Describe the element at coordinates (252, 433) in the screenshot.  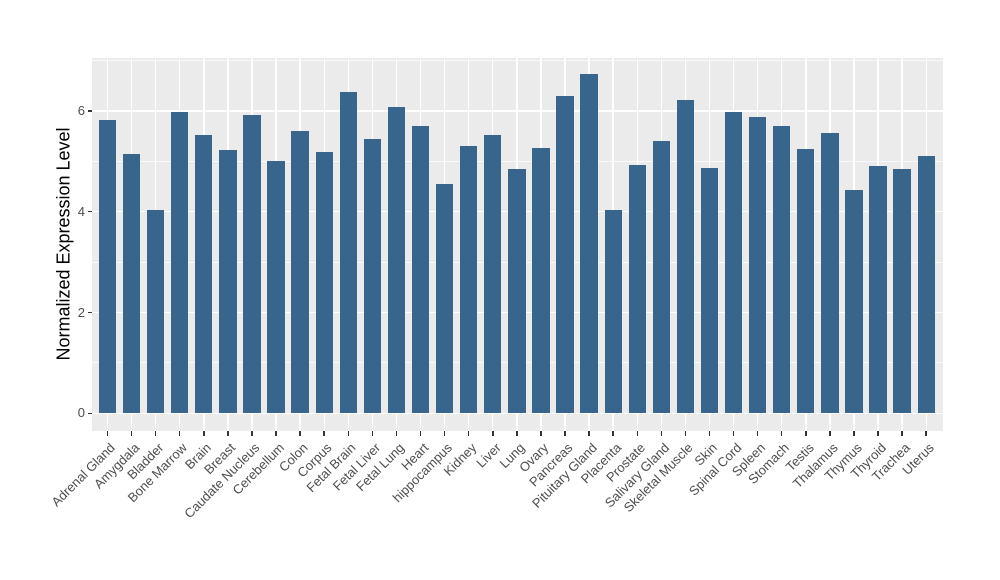
I see `x-tick-caudate-nucleus` at that location.